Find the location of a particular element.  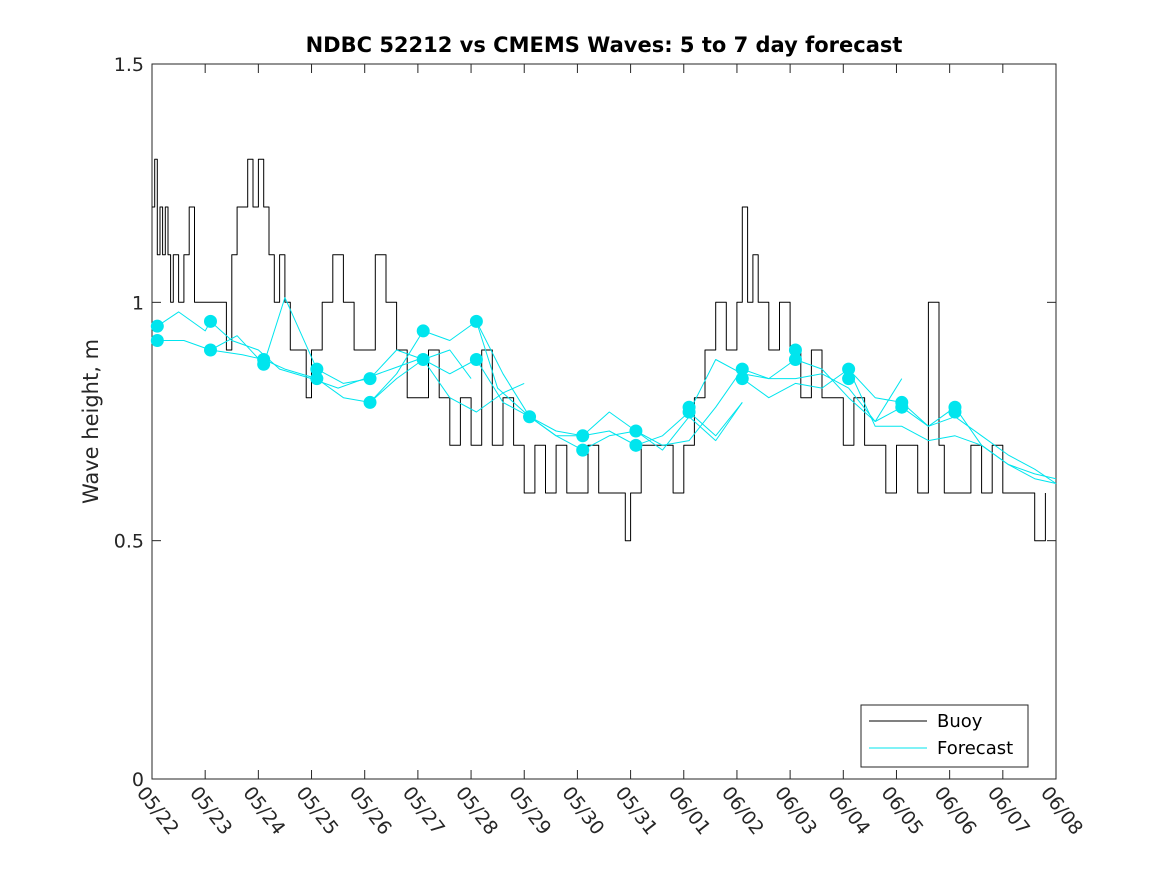

legend-entry-forecast: Forecast is located at coordinates (975, 748).